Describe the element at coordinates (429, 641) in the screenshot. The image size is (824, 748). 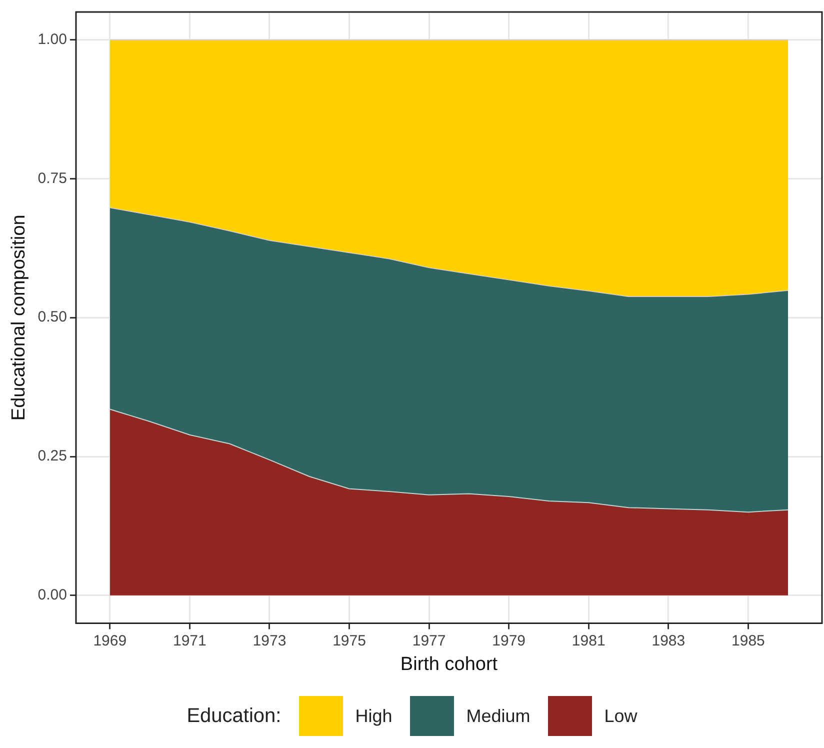
I see `x-tick-label: 1977` at that location.